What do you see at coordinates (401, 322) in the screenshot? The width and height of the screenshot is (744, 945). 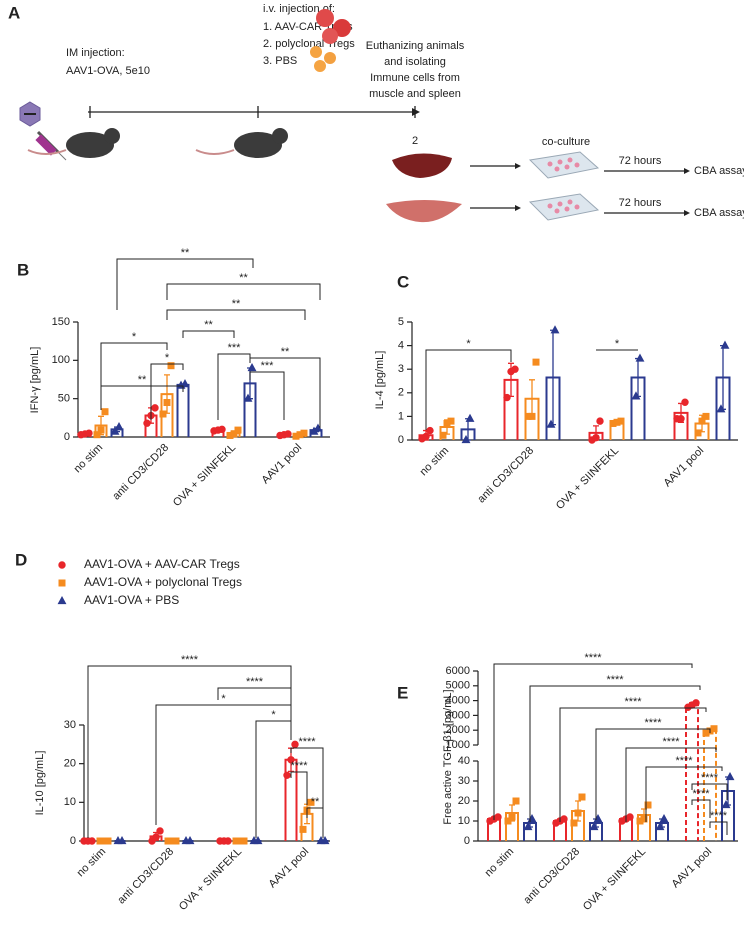 I see `y-tick-label: 5` at bounding box center [401, 322].